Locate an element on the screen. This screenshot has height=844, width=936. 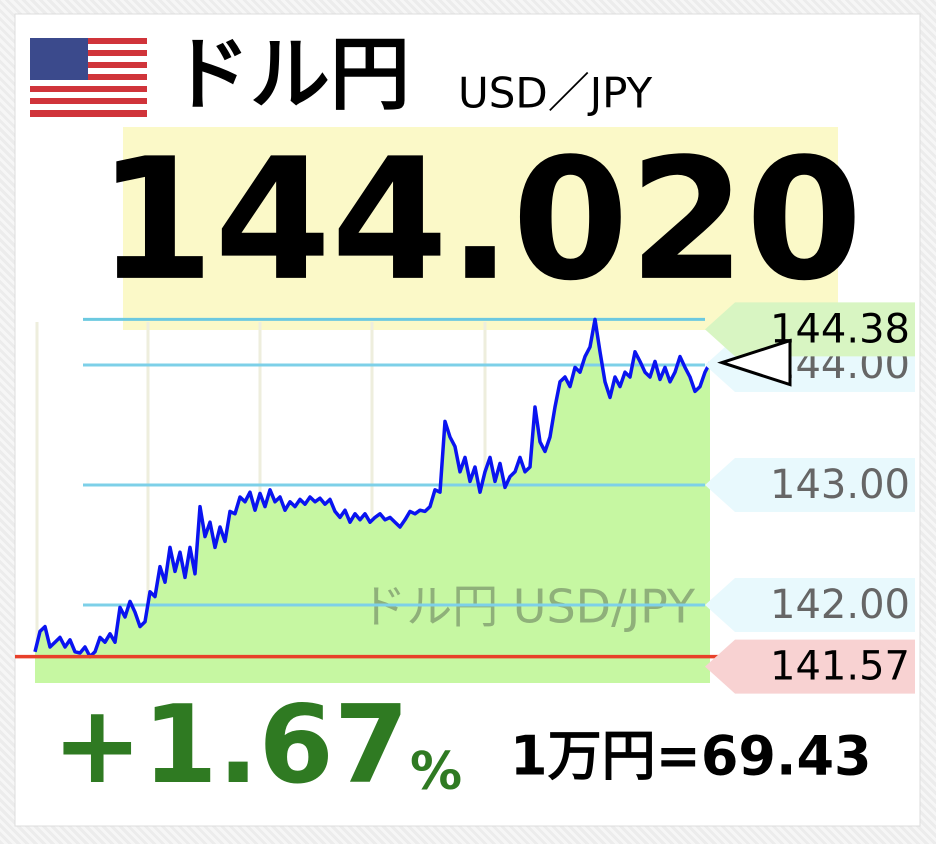
change-value: +1.67 is located at coordinates (230, 745).